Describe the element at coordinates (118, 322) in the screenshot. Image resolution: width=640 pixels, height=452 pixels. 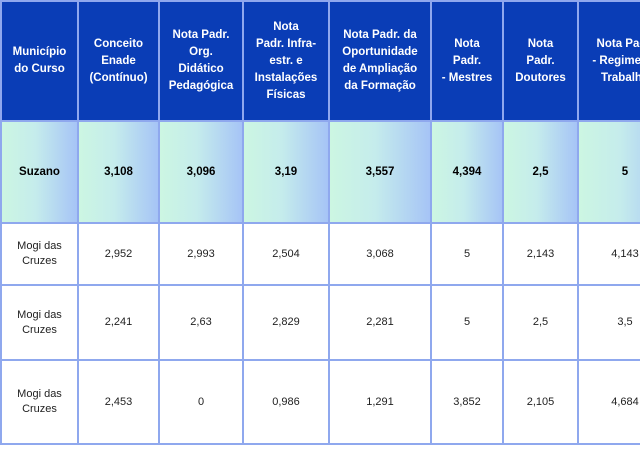
I see `cell: 2,241` at that location.